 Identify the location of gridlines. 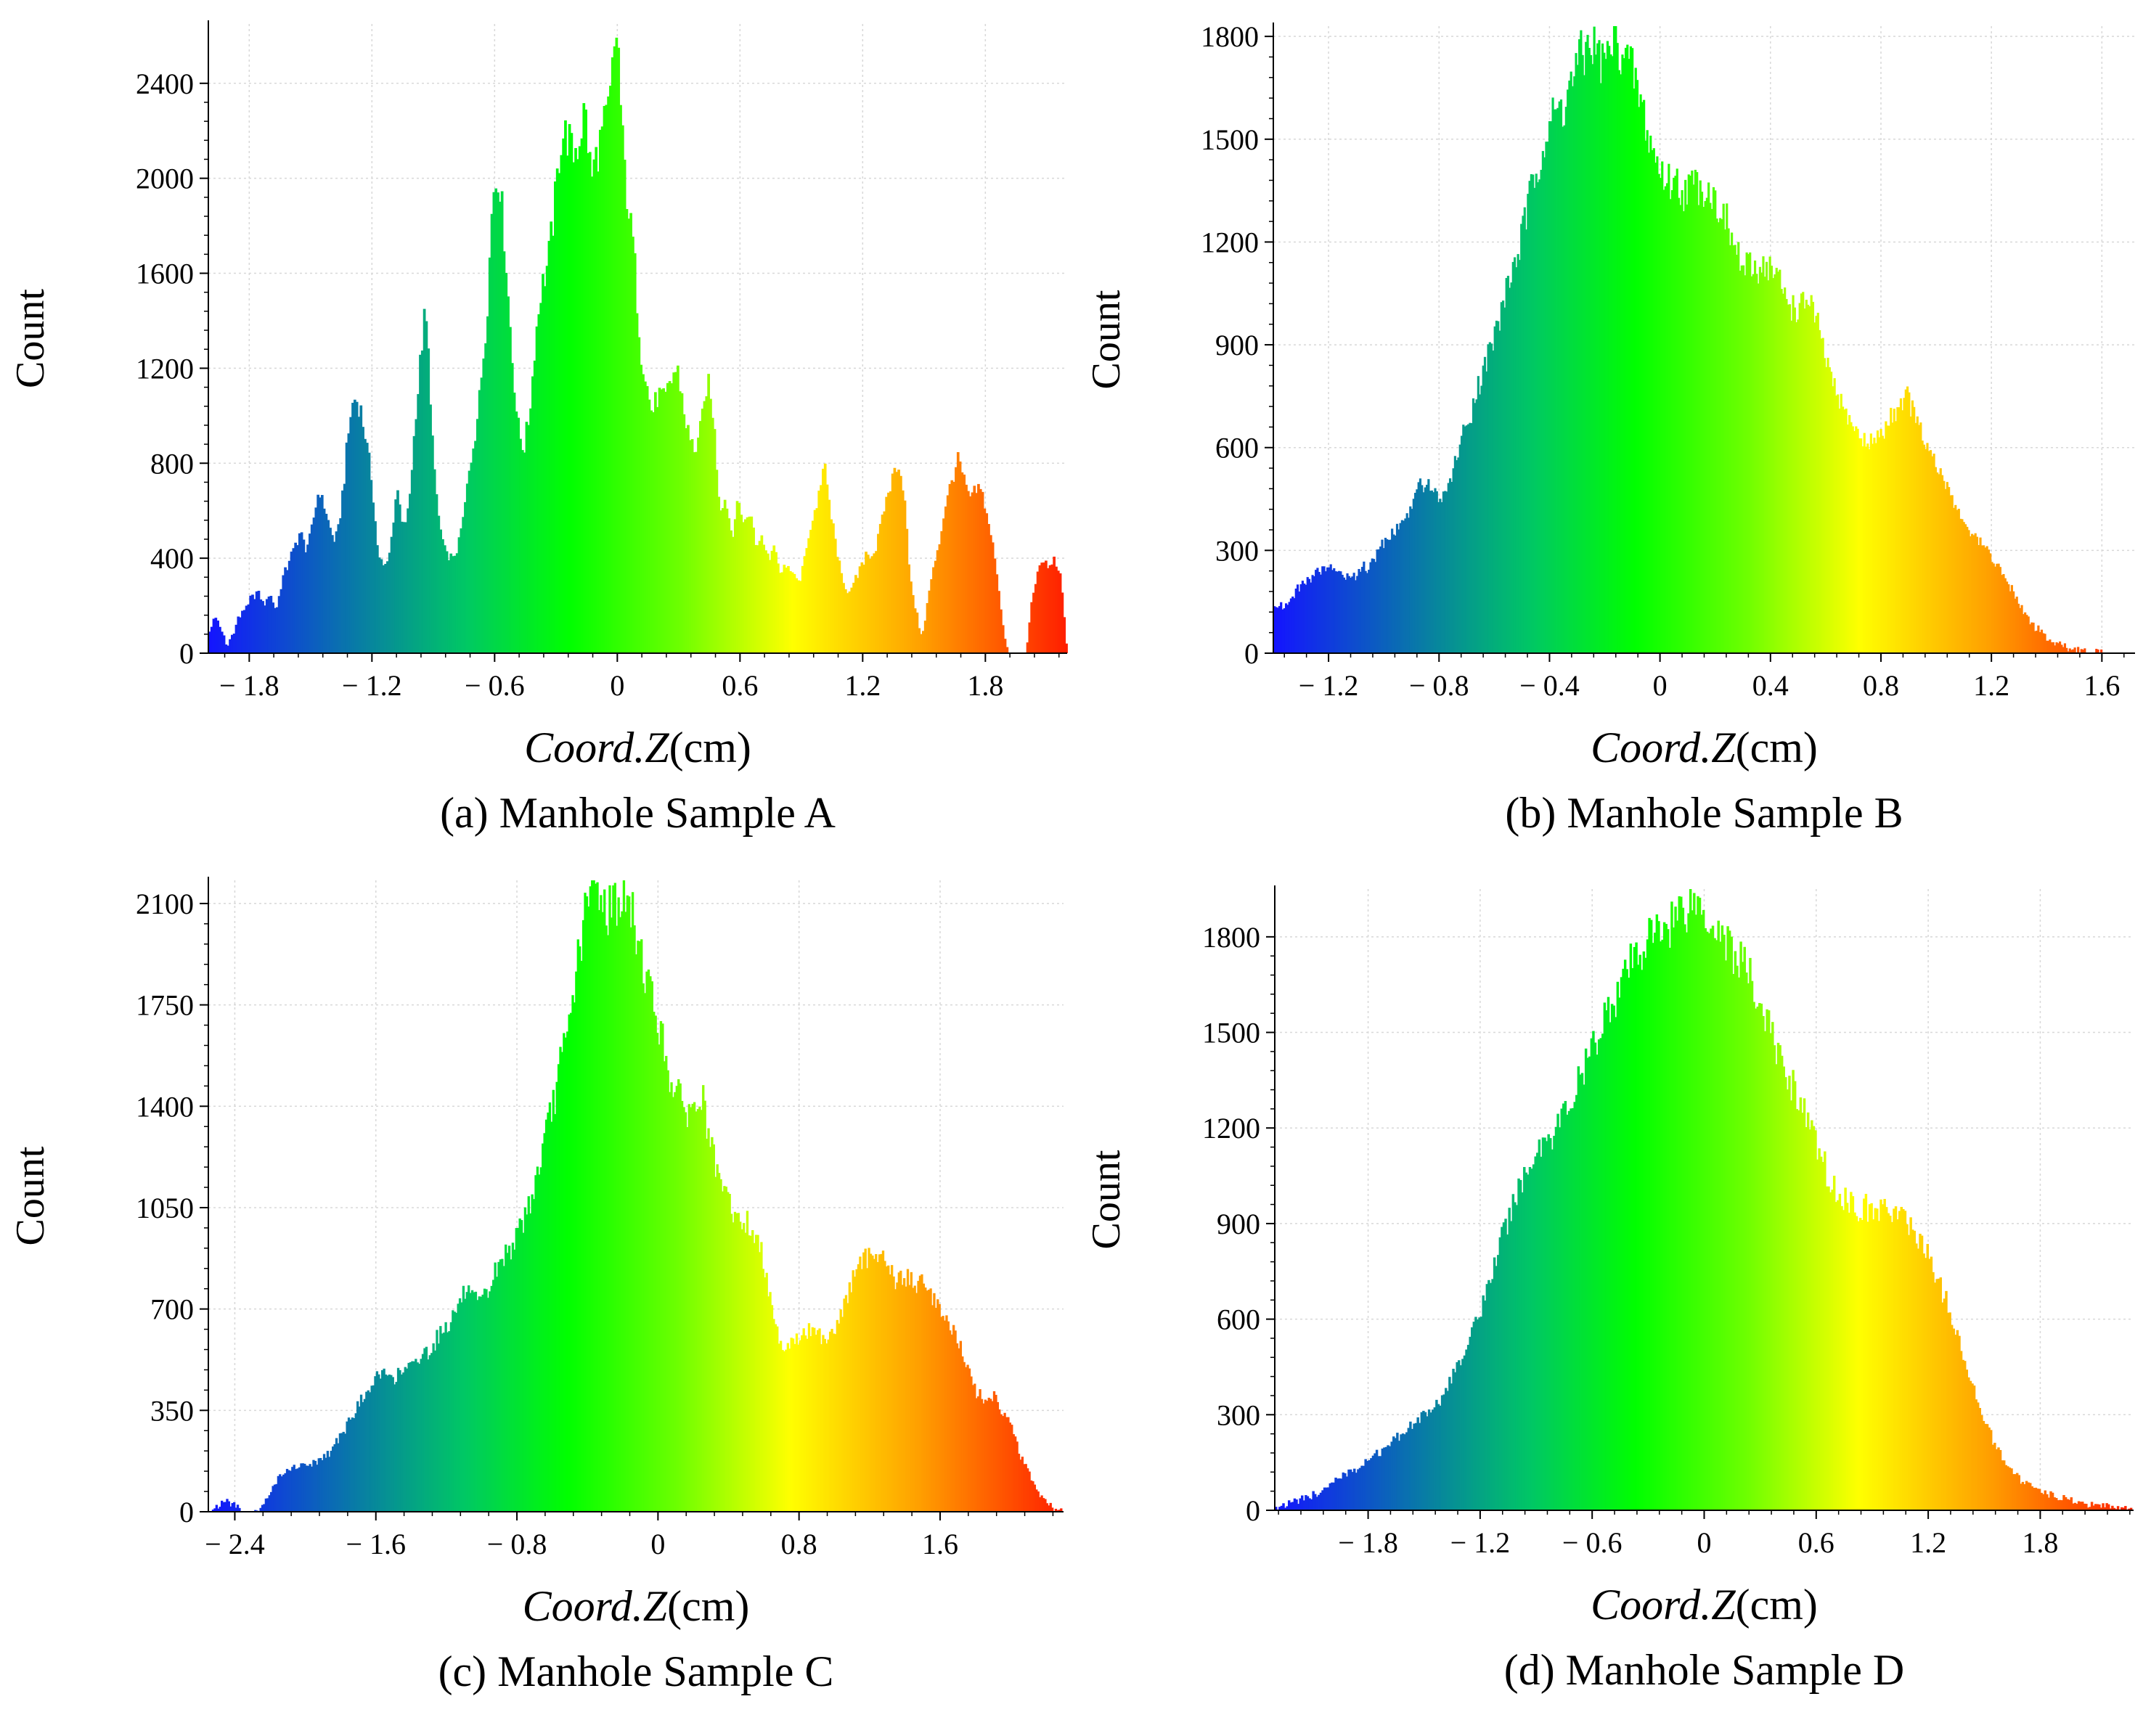
(1704, 1199).